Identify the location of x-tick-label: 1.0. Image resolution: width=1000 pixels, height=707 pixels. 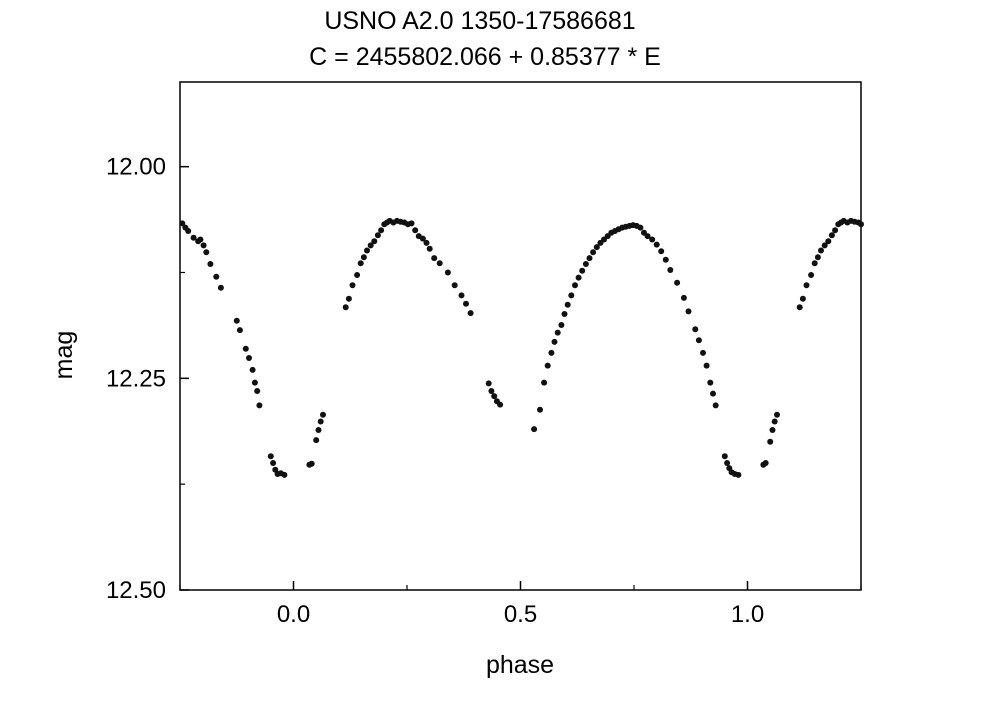
(747, 614).